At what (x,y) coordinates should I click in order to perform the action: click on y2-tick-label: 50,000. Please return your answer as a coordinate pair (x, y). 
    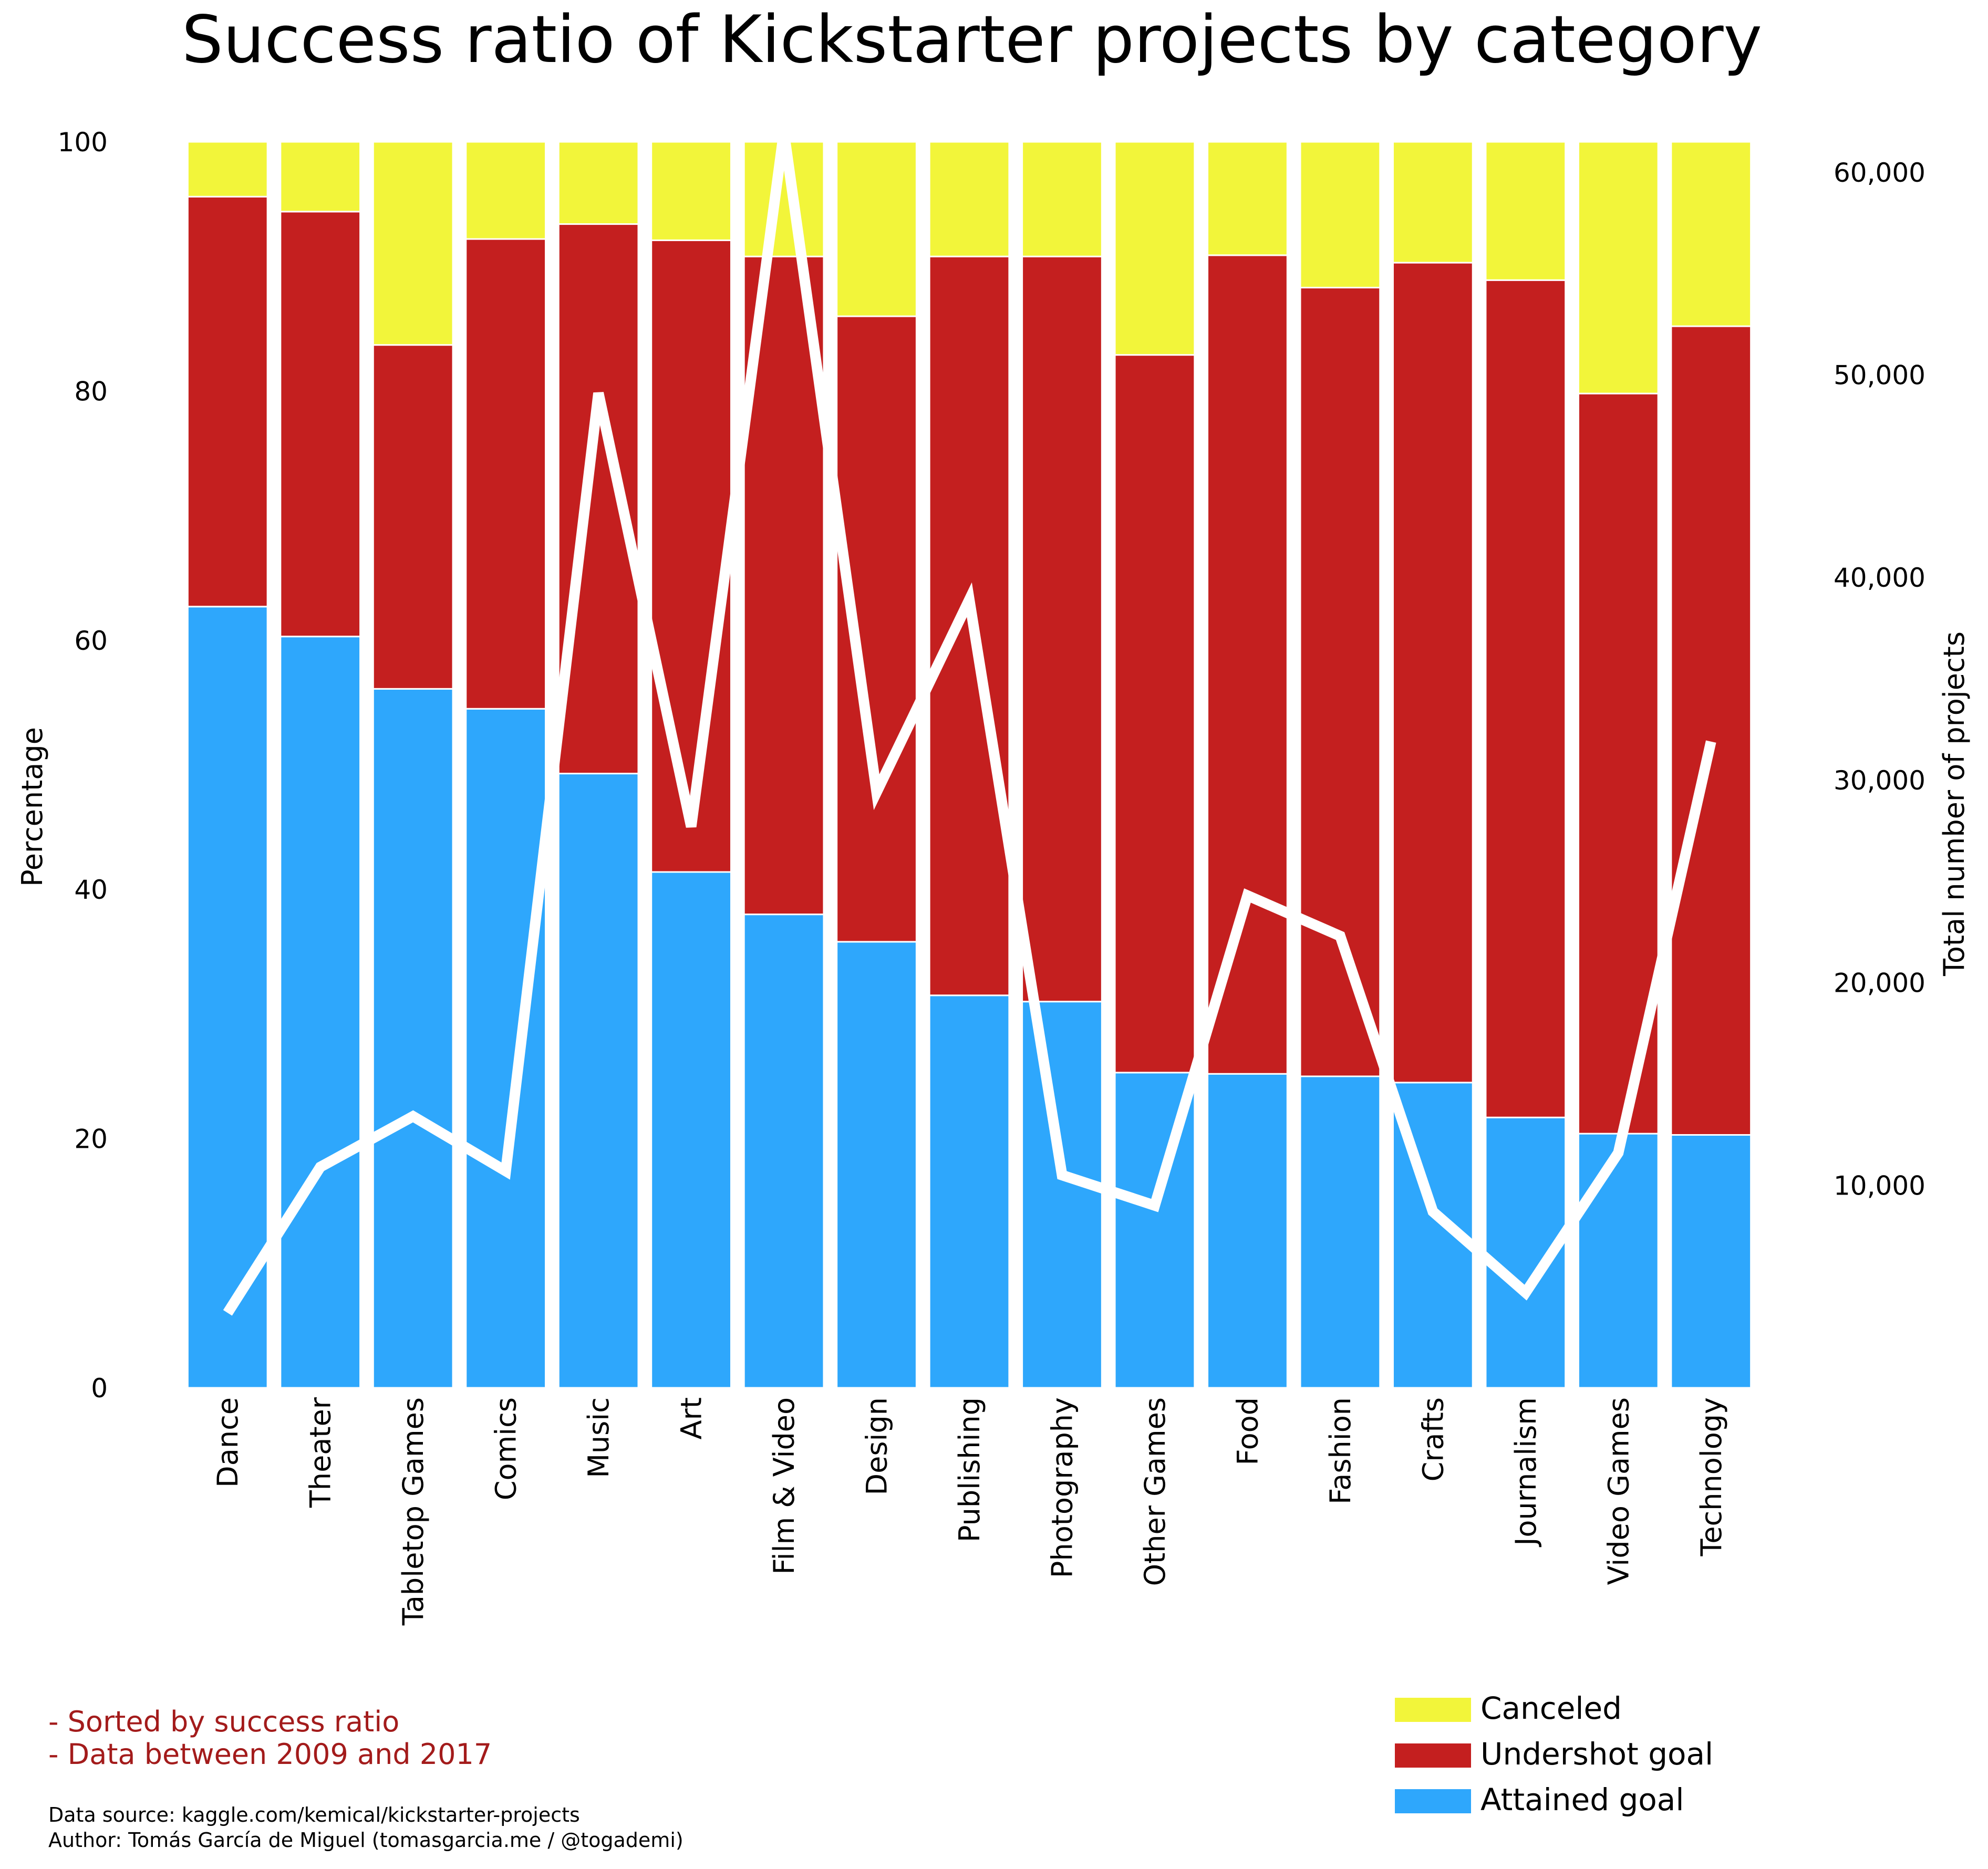
    Looking at the image, I should click on (1879, 376).